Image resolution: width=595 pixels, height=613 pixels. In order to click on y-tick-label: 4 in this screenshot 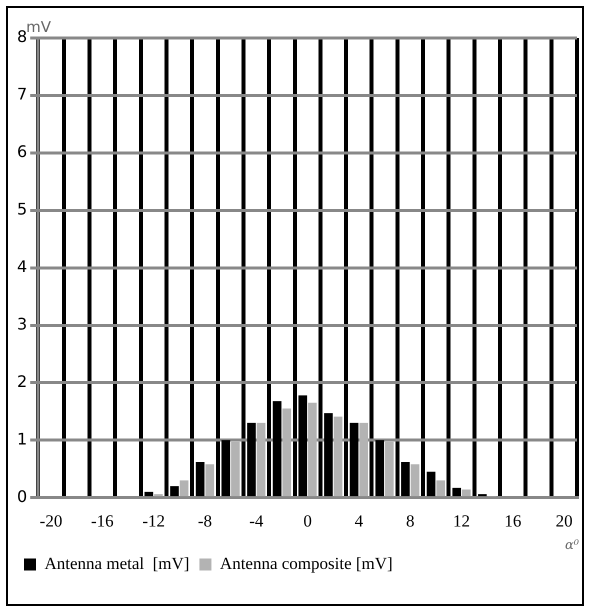, I will do `click(22, 266)`.